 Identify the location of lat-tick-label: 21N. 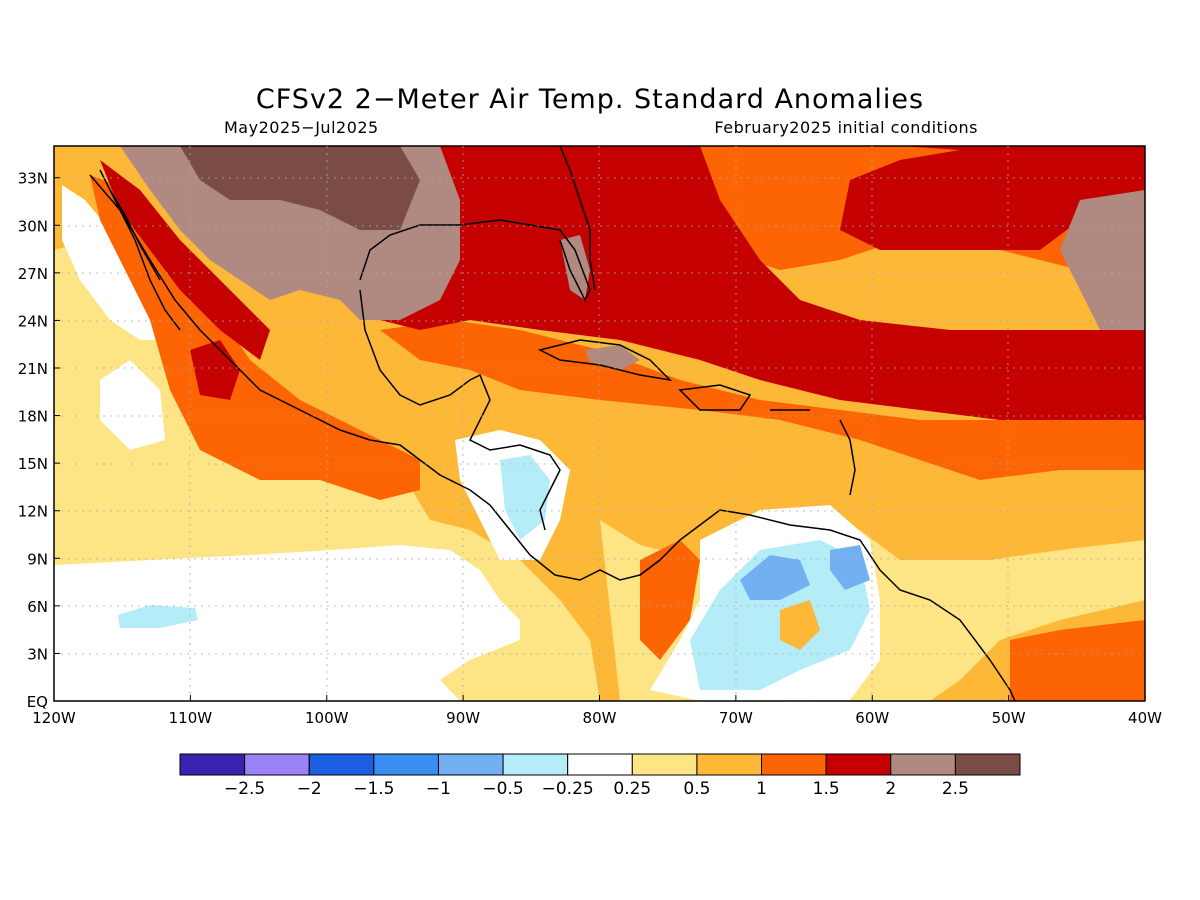
(33, 369).